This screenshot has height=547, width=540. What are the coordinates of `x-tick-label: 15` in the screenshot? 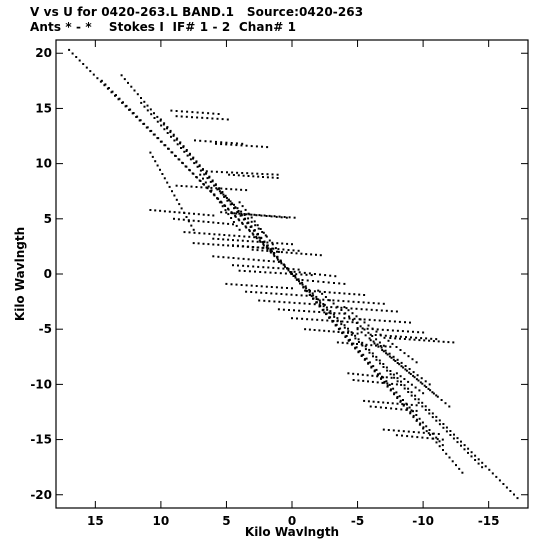 It's located at (95, 521).